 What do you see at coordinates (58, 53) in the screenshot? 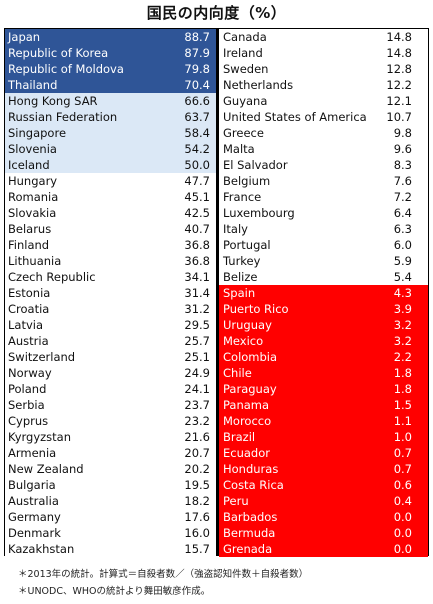
I see `country-name: Republic of Korea` at bounding box center [58, 53].